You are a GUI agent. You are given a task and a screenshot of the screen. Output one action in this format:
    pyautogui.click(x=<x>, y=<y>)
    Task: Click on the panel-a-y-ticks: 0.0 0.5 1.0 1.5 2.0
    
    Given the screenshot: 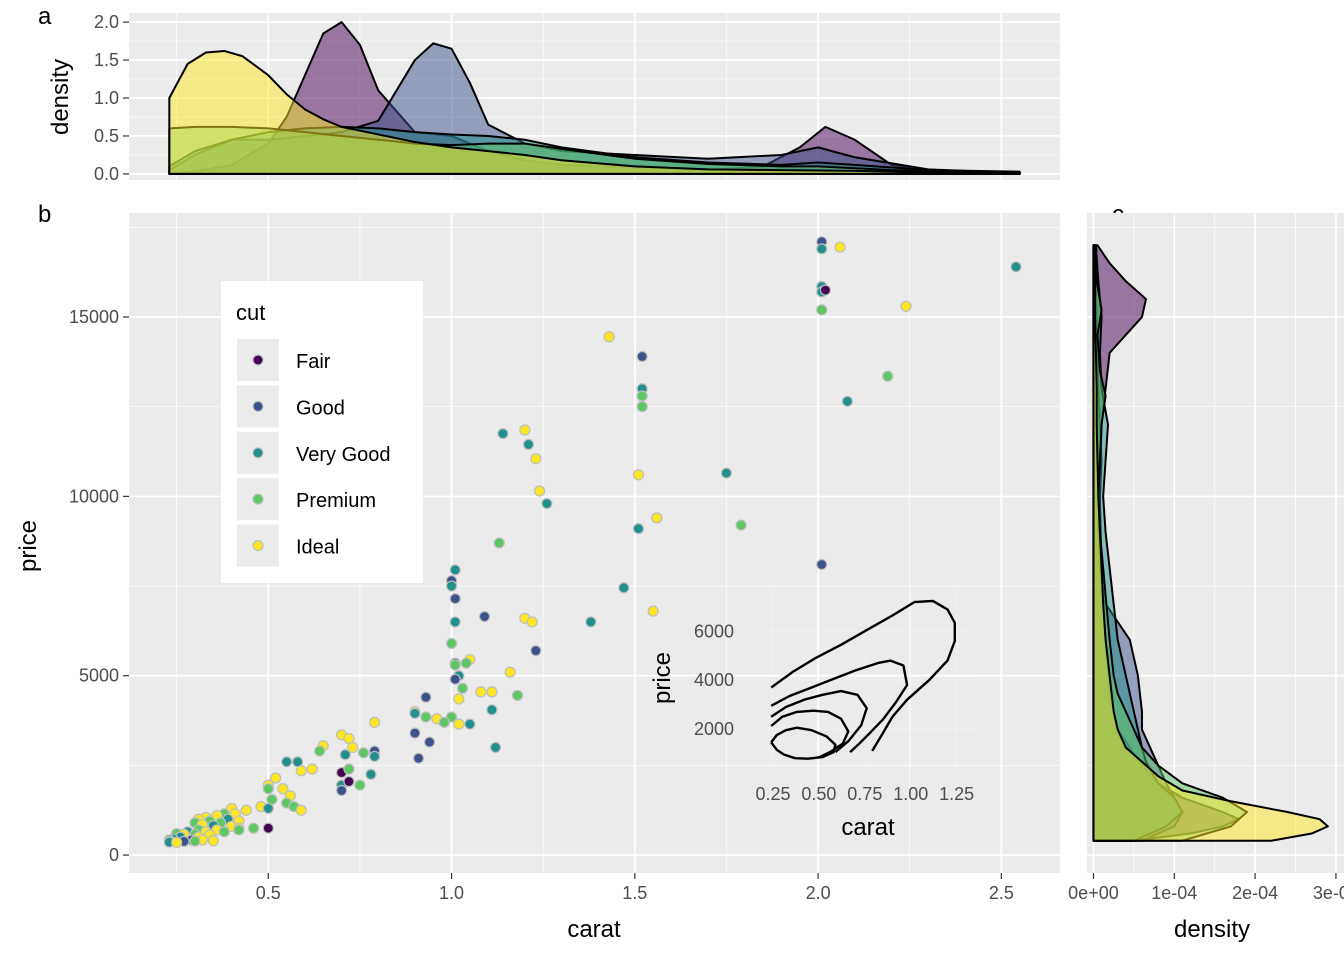 What is the action you would take?
    pyautogui.click(x=111, y=98)
    